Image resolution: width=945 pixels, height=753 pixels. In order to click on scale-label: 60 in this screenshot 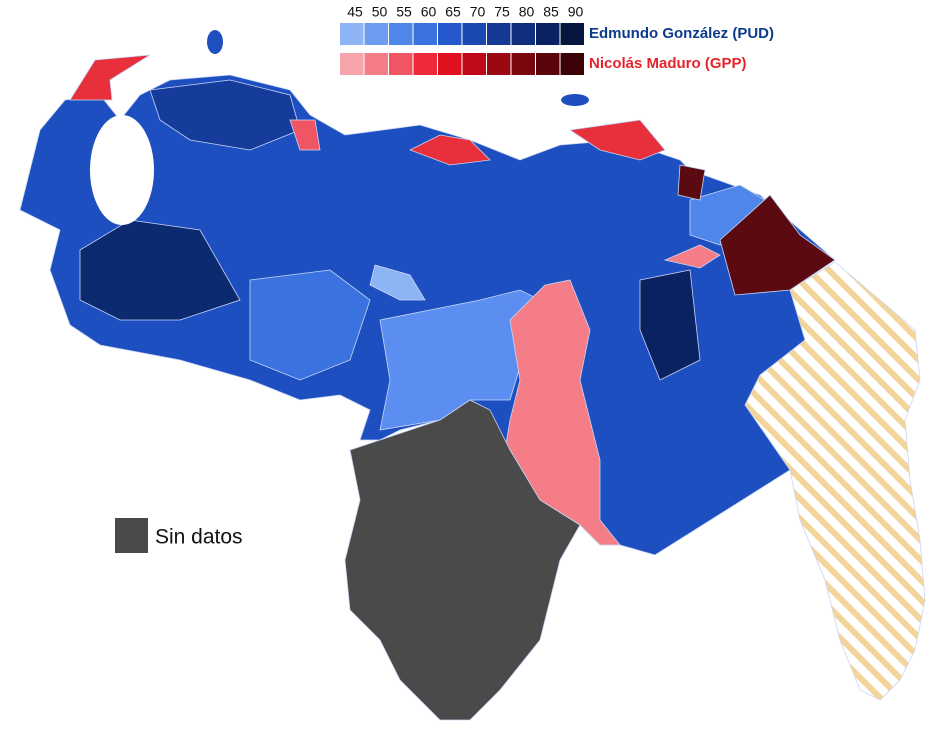, I will do `click(429, 12)`.